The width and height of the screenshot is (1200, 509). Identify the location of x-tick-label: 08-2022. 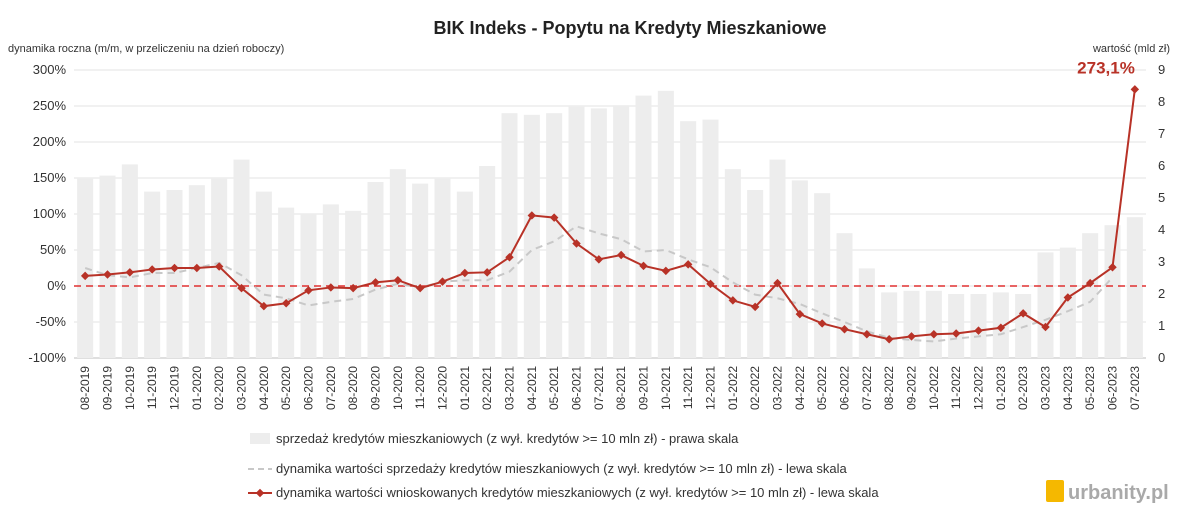
(889, 388).